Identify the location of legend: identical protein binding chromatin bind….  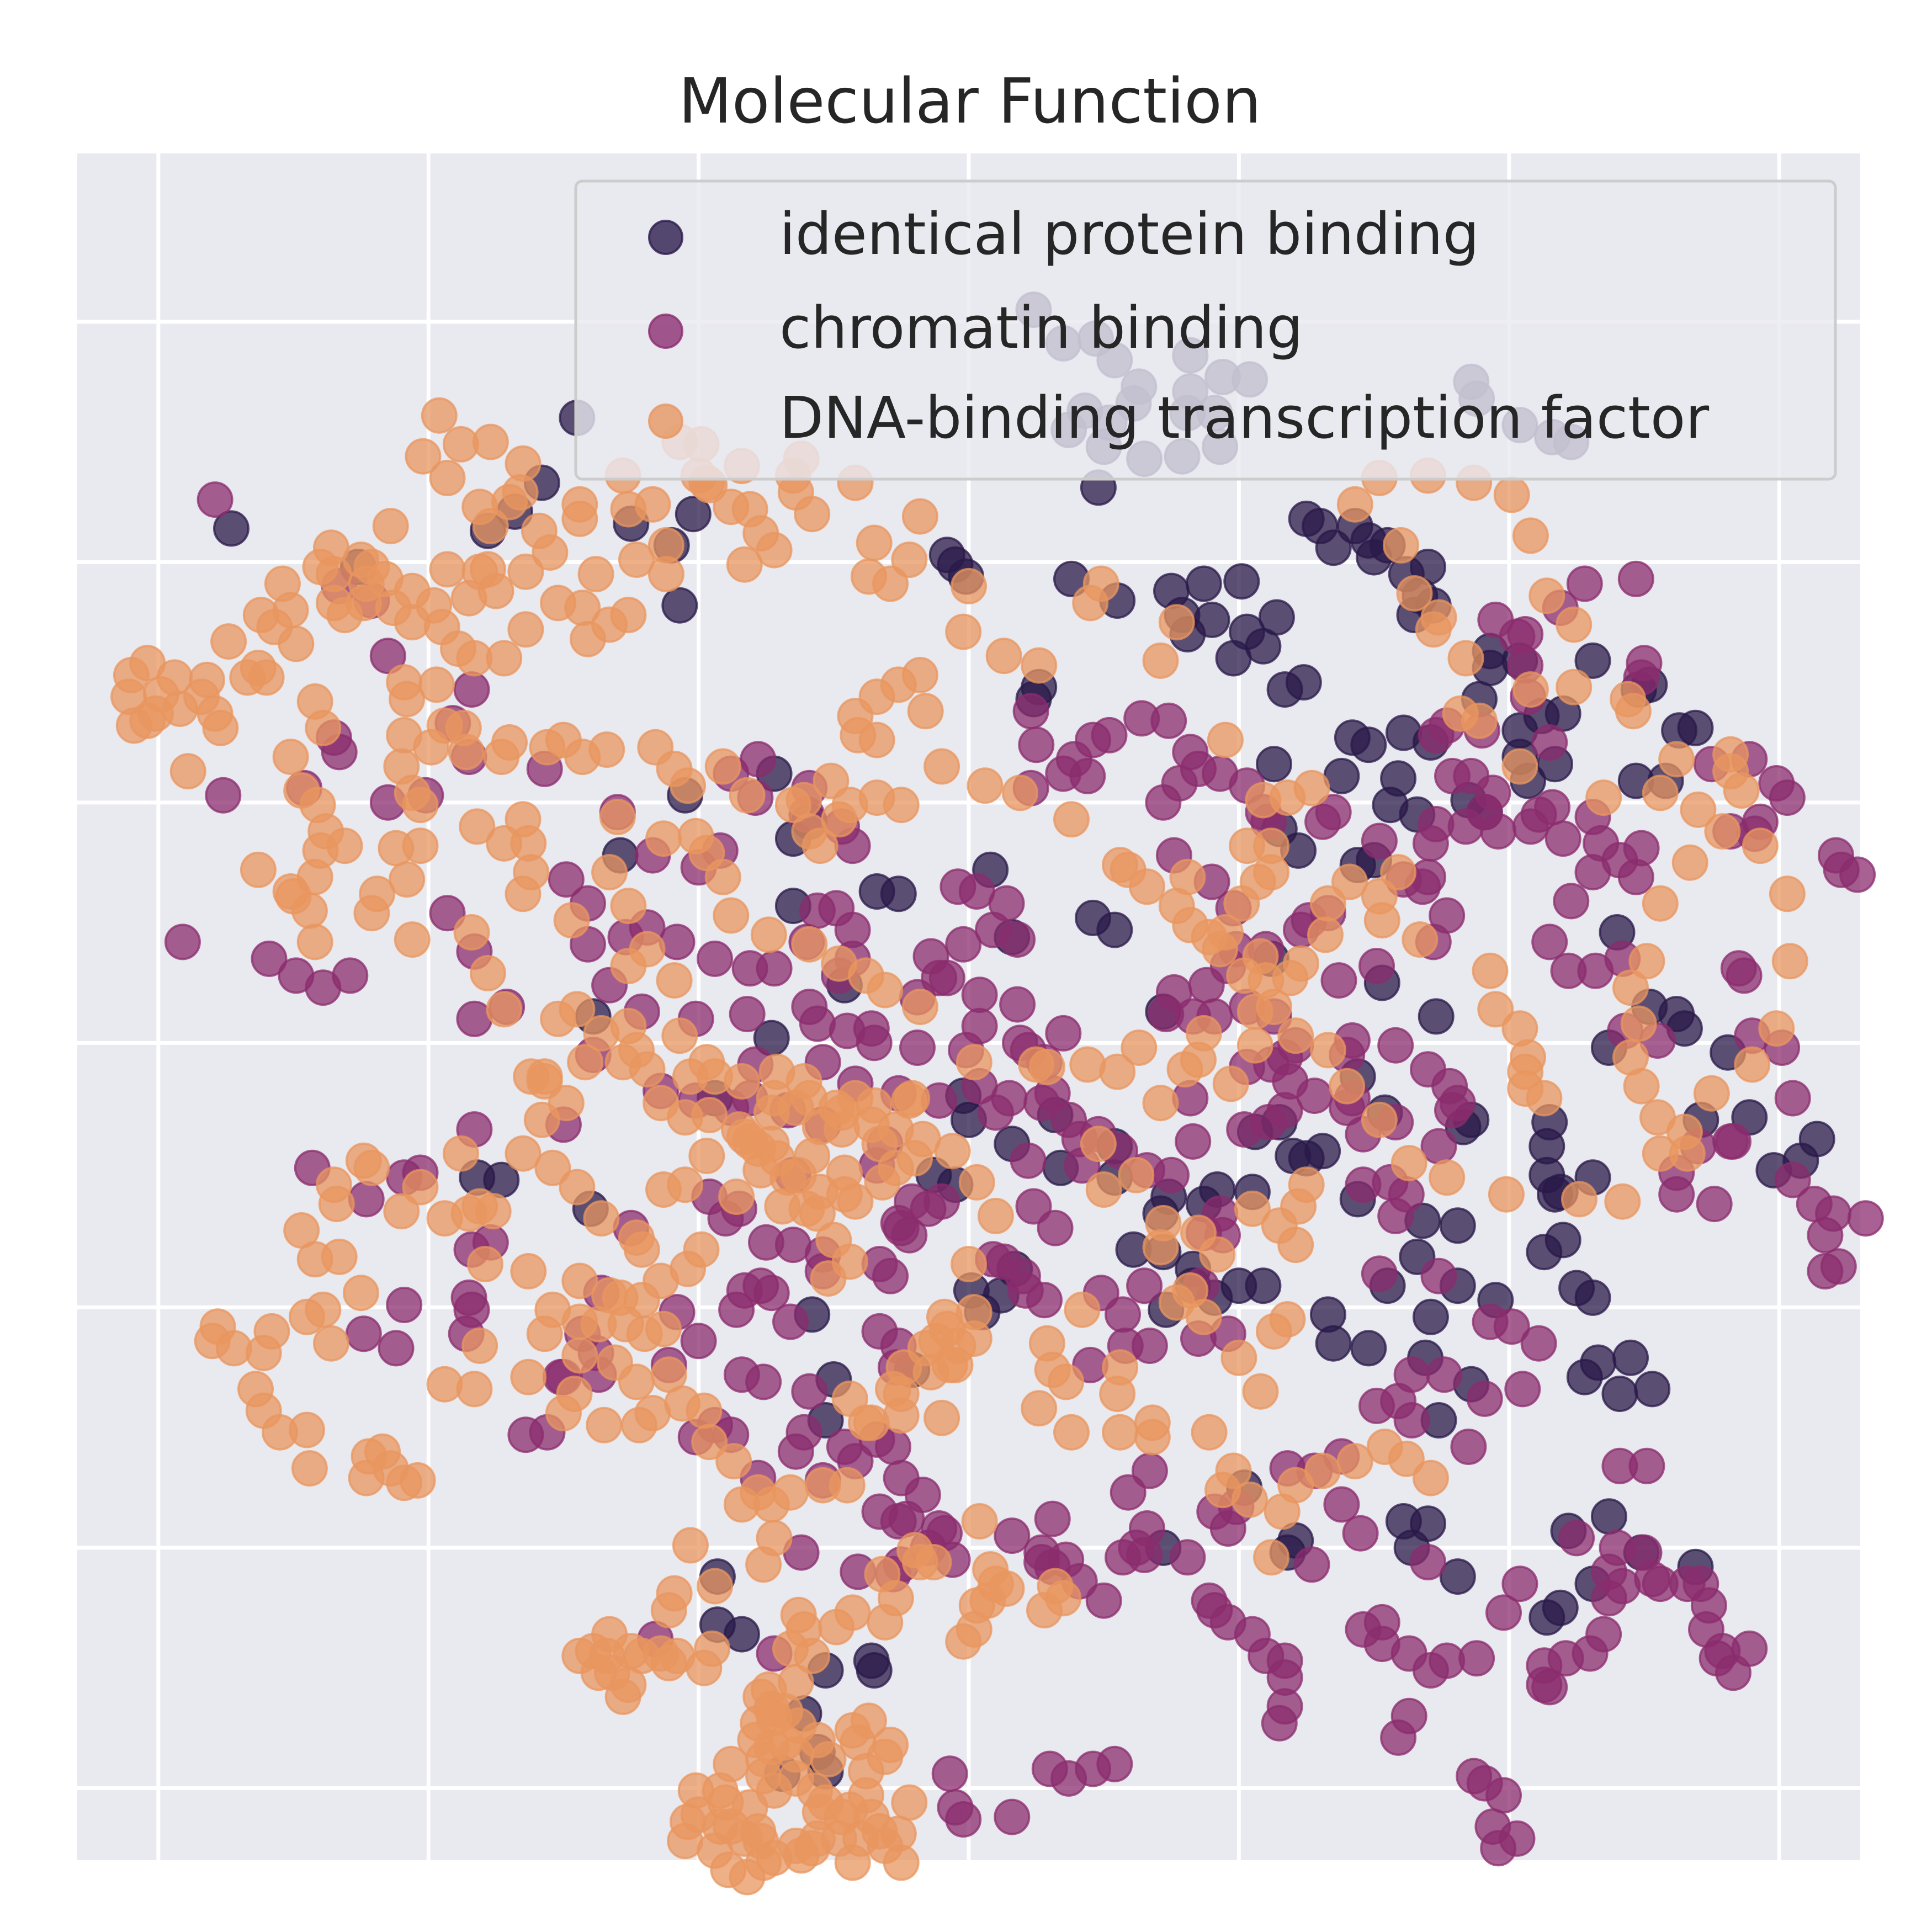
(1206, 330).